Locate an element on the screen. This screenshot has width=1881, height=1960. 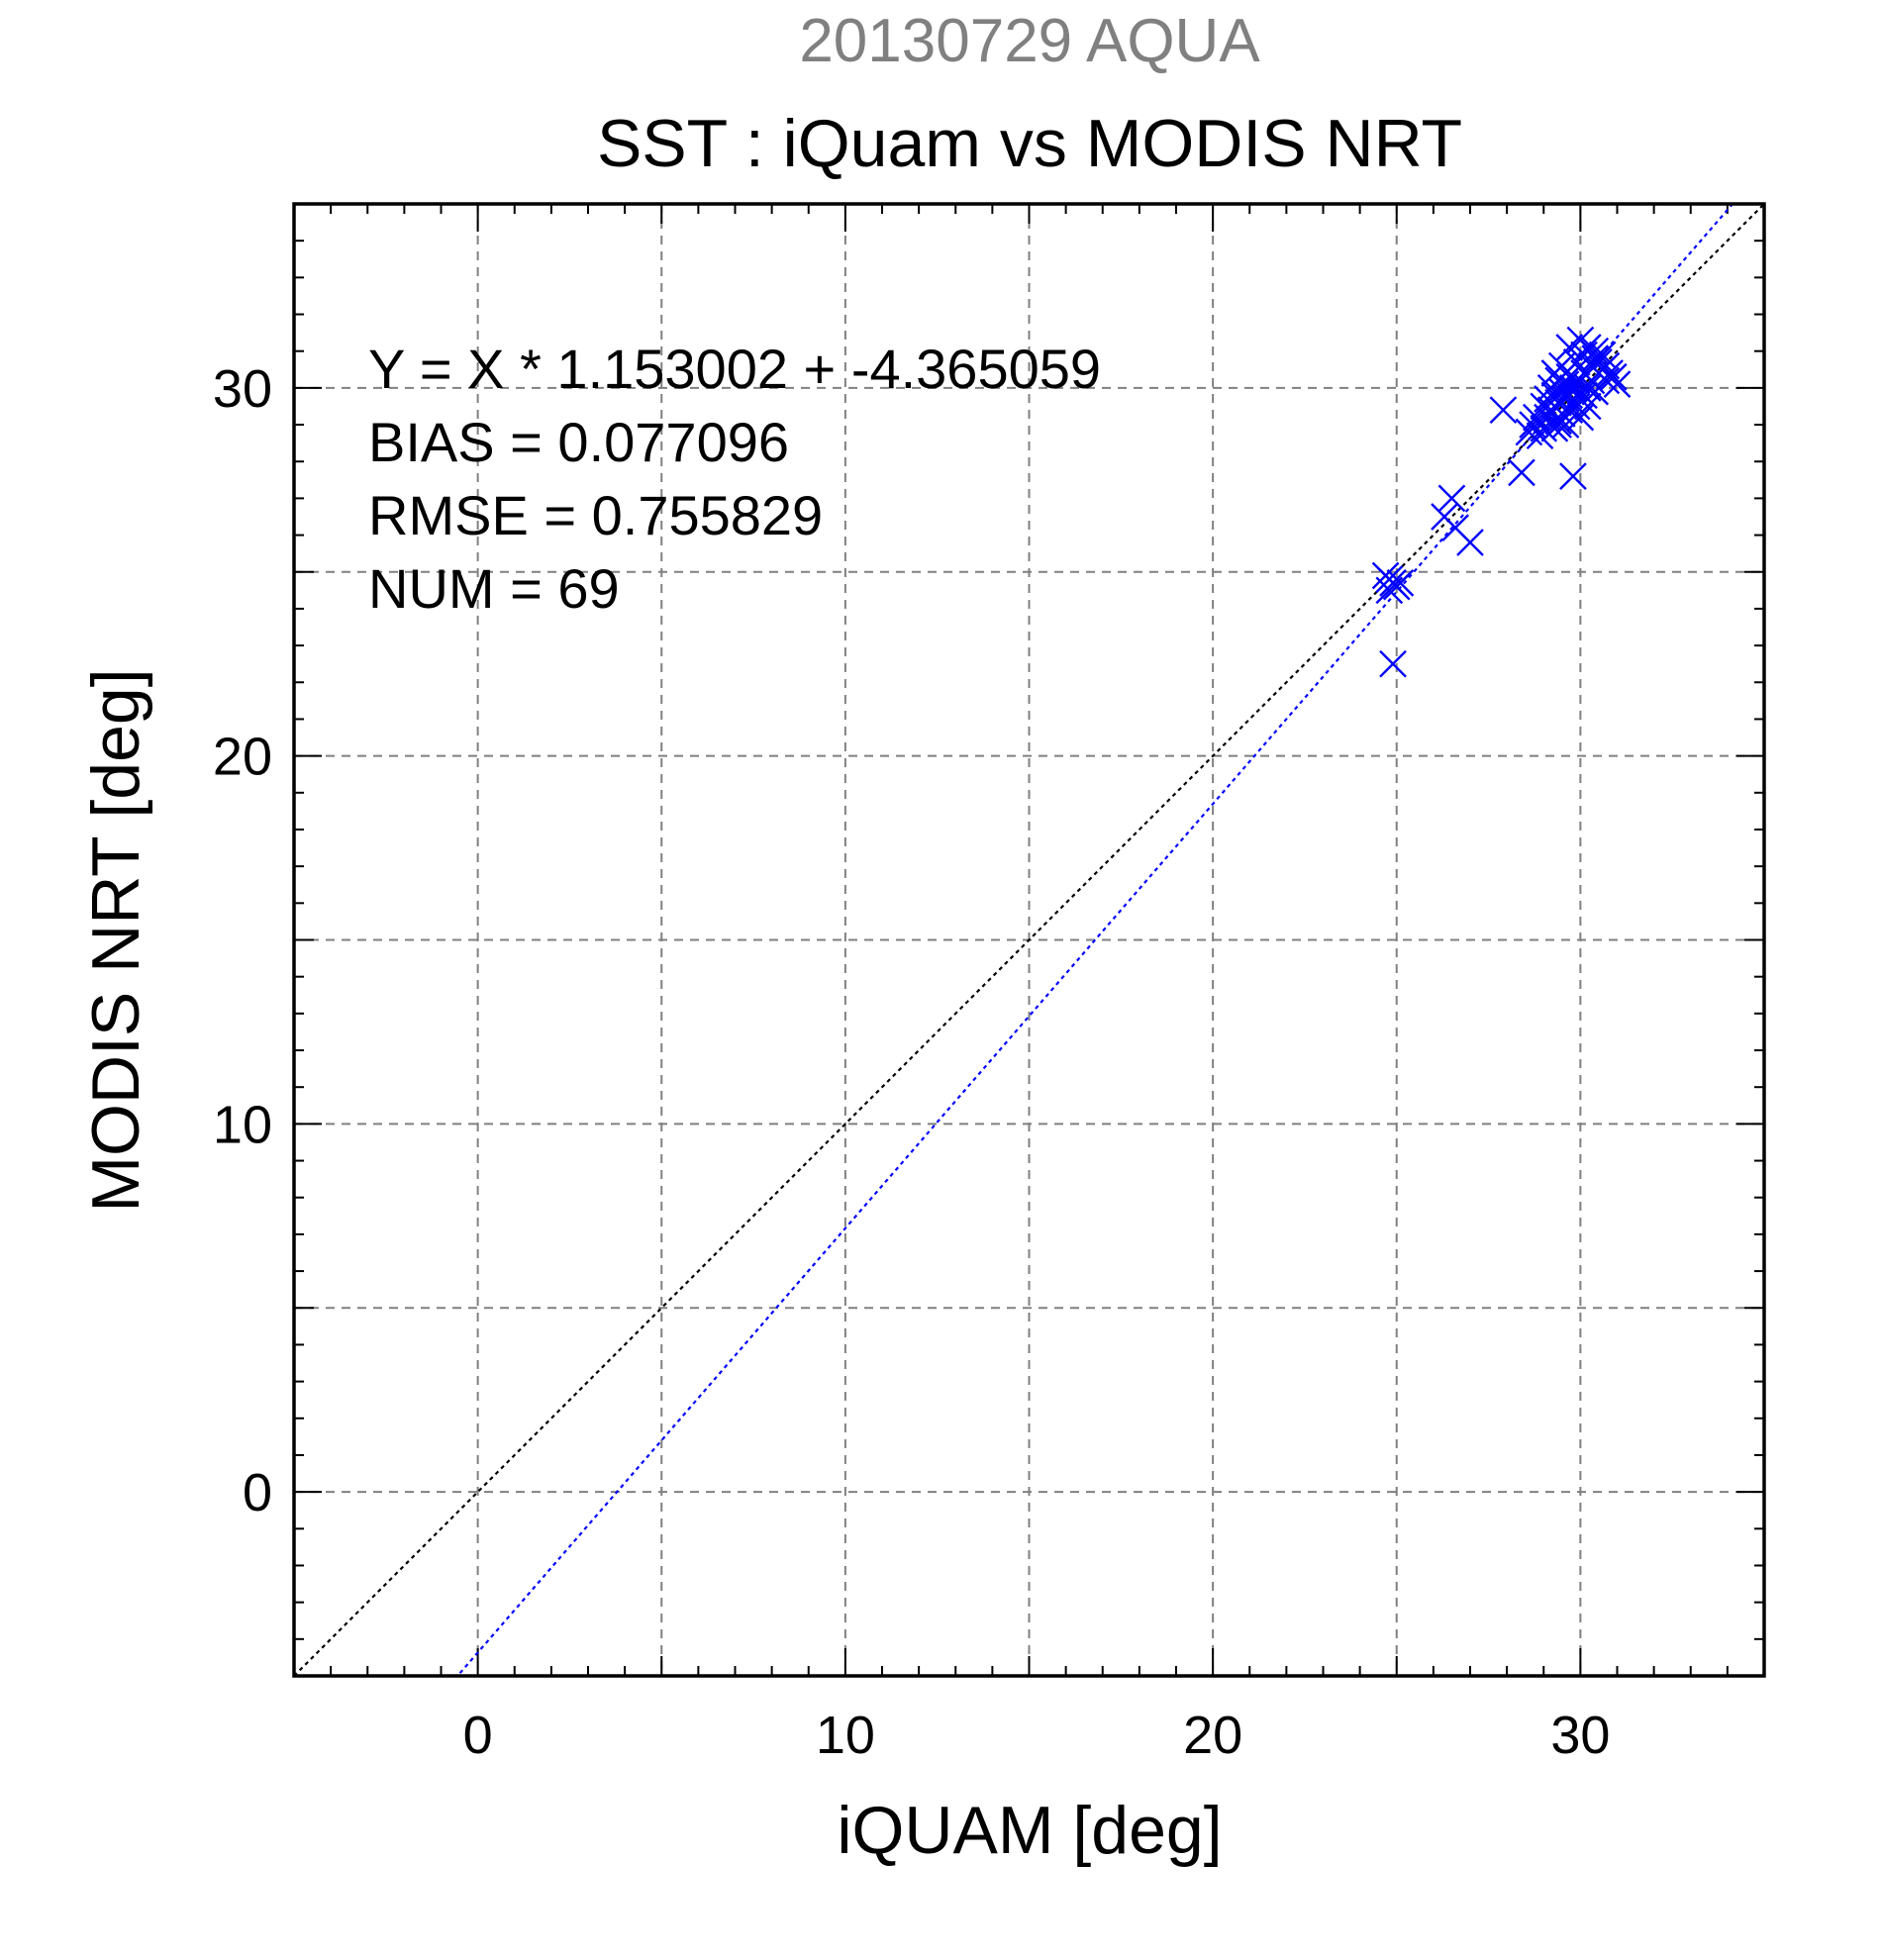
x-tick-label: 0 is located at coordinates (478, 1735).